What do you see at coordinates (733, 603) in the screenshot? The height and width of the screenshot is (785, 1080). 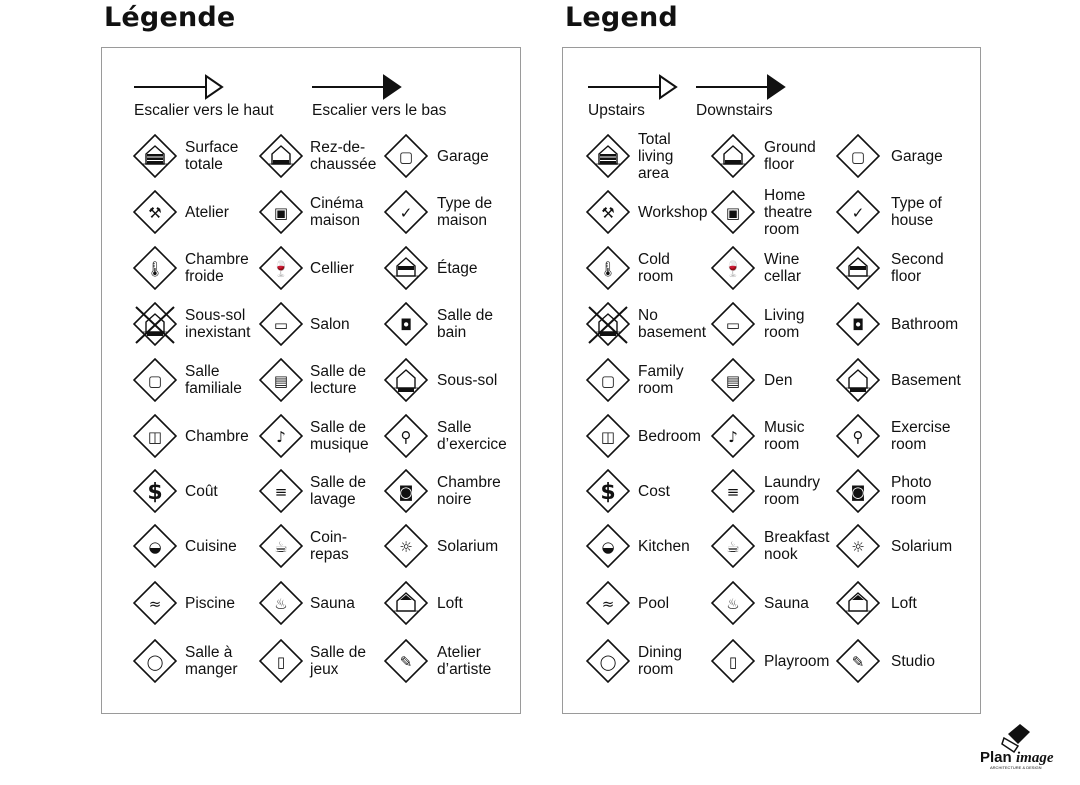 I see `sauna-icon: ♨` at bounding box center [733, 603].